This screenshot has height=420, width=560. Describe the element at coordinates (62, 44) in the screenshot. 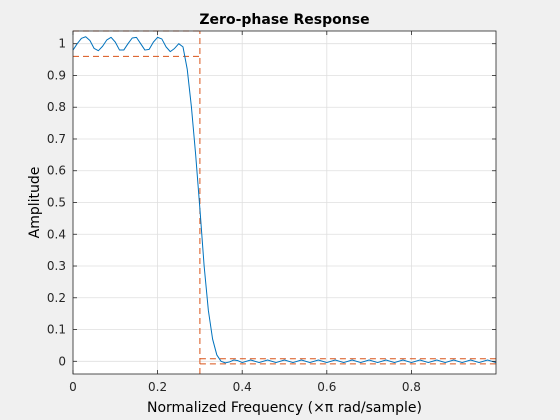

I see `y-tick-label: 1` at that location.